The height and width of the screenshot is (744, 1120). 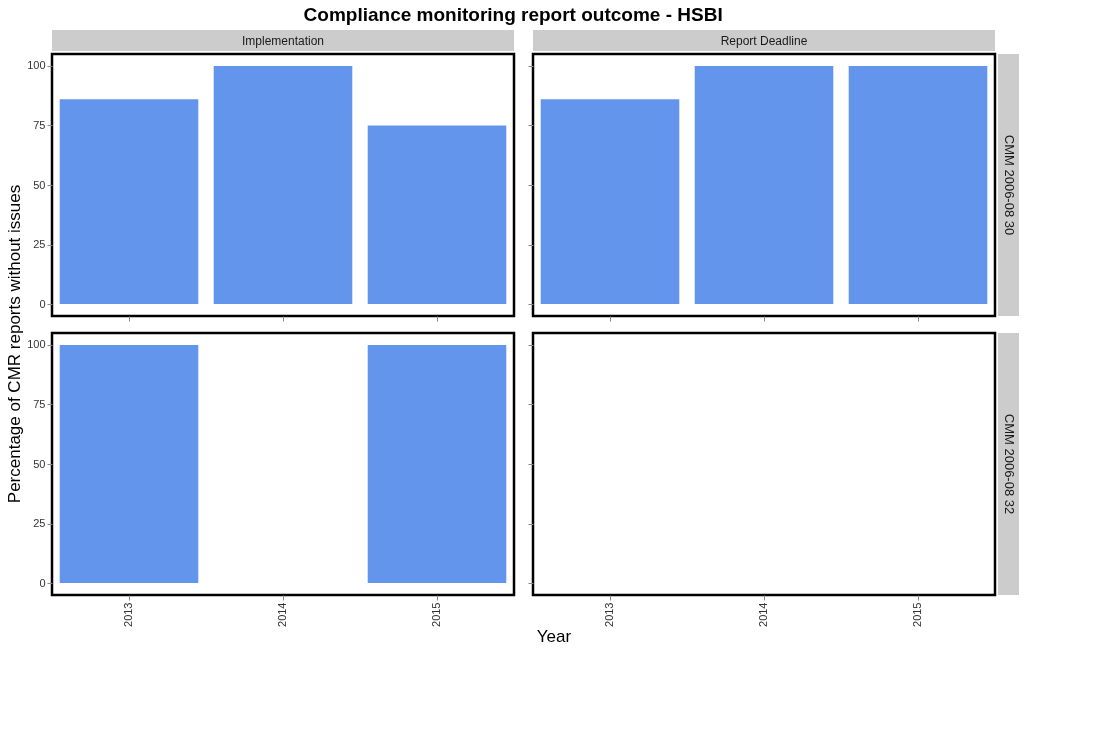 I want to click on x-axis-title: Year, so click(x=554, y=636).